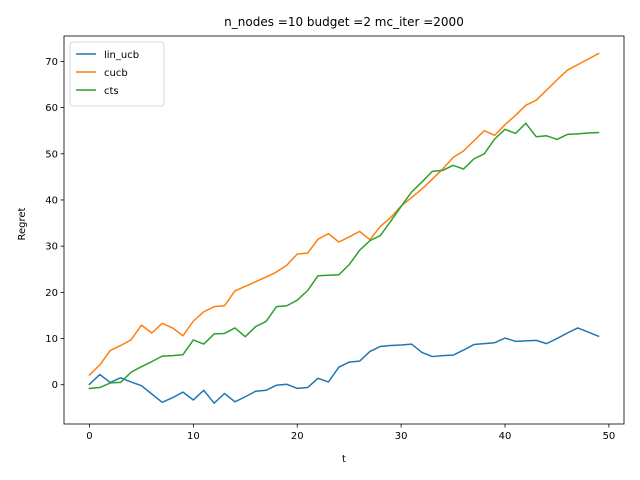  What do you see at coordinates (344, 459) in the screenshot?
I see `x-axis-label: t` at bounding box center [344, 459].